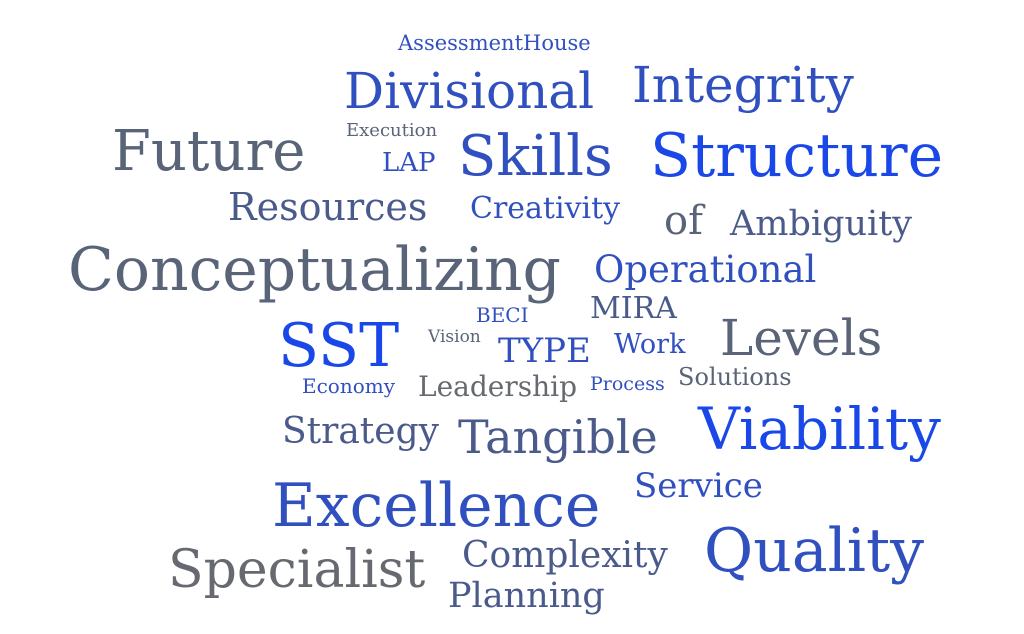  Describe the element at coordinates (821, 224) in the screenshot. I see `word-ambiguity: Ambiguity` at that location.